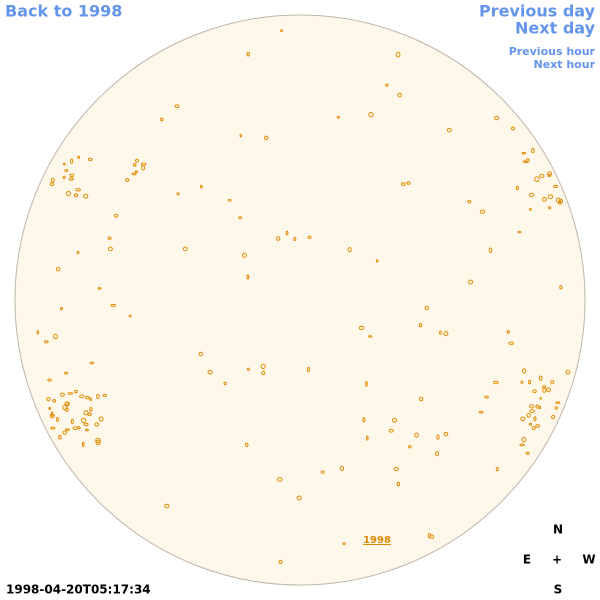 The width and height of the screenshot is (600, 600). What do you see at coordinates (552, 51) in the screenshot?
I see `previous-hour-link: Previous hour` at bounding box center [552, 51].